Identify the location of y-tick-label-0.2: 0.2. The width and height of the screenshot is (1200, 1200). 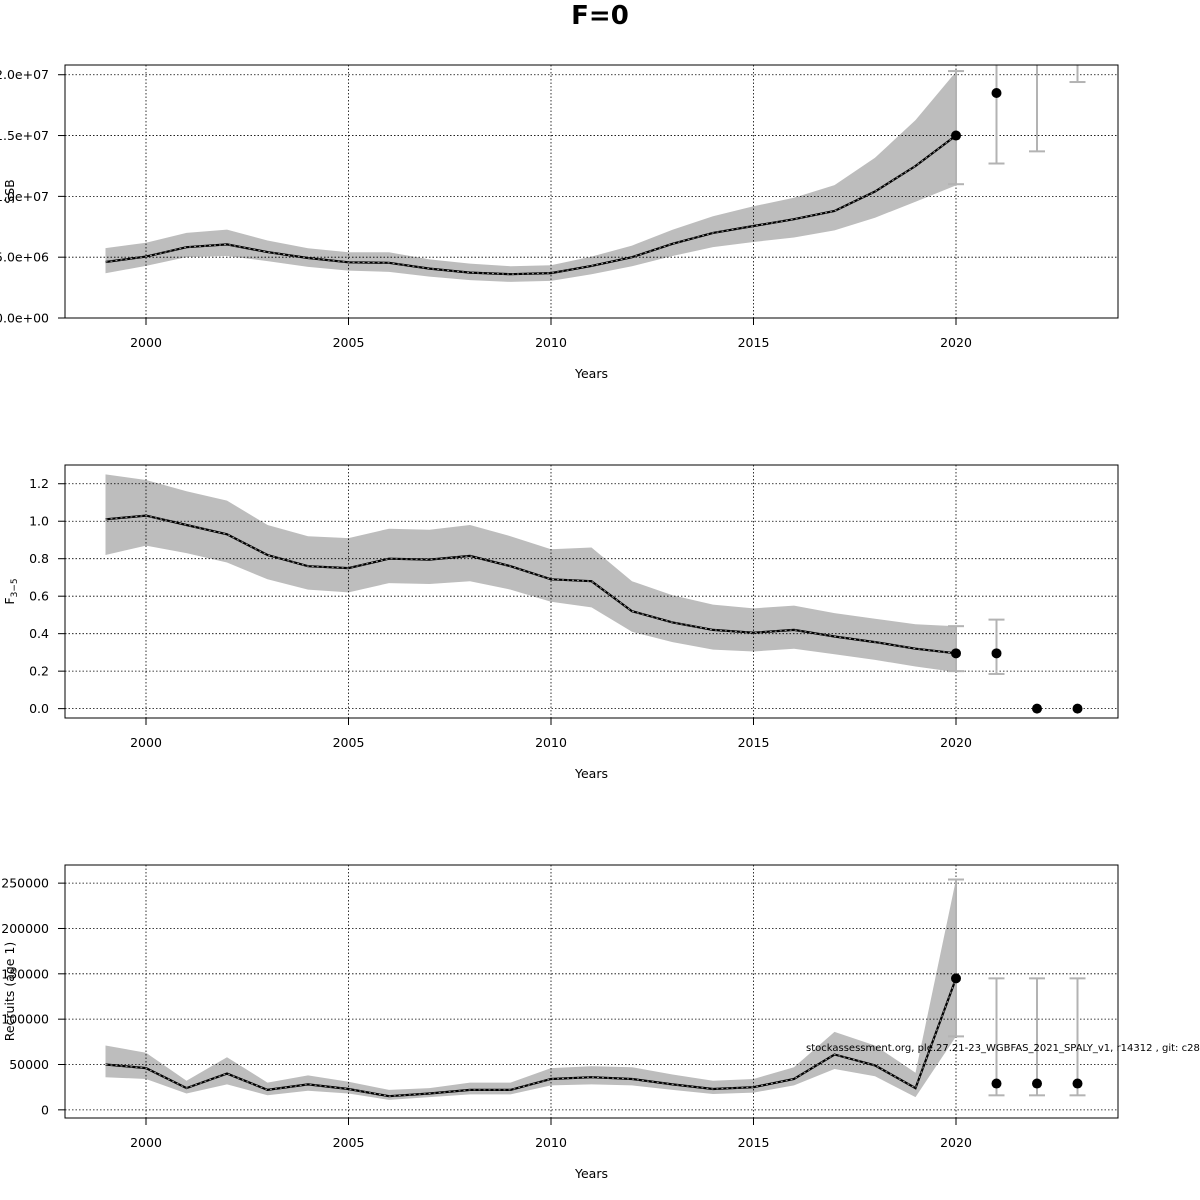
(39, 671).